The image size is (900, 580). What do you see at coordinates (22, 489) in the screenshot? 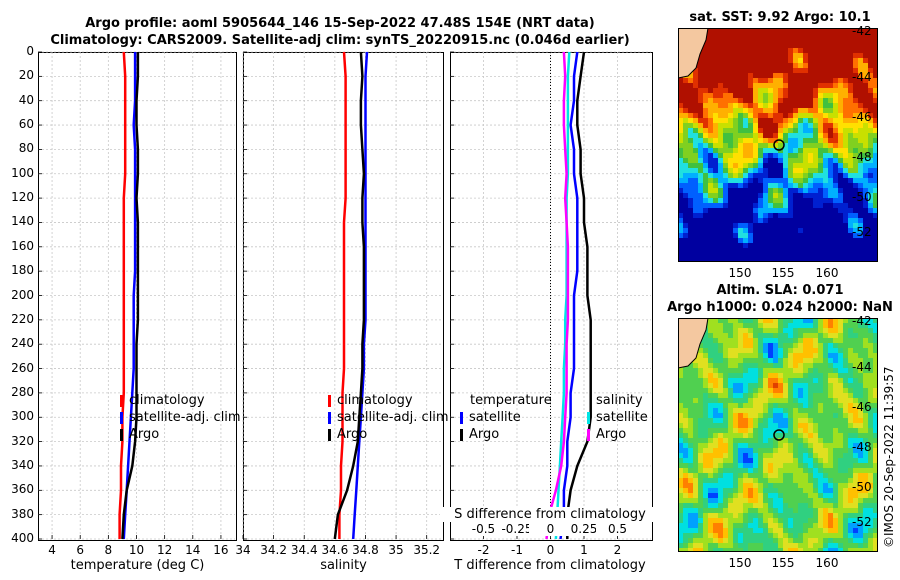
I see `depth-tick-label: 360` at bounding box center [22, 489].